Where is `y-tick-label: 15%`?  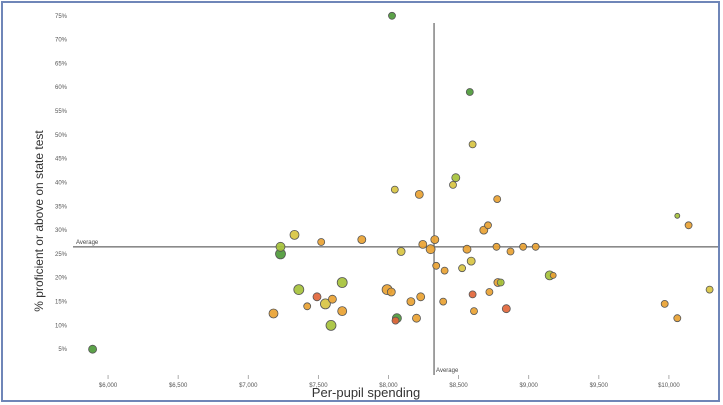
y-tick-label: 15% is located at coordinates (61, 303).